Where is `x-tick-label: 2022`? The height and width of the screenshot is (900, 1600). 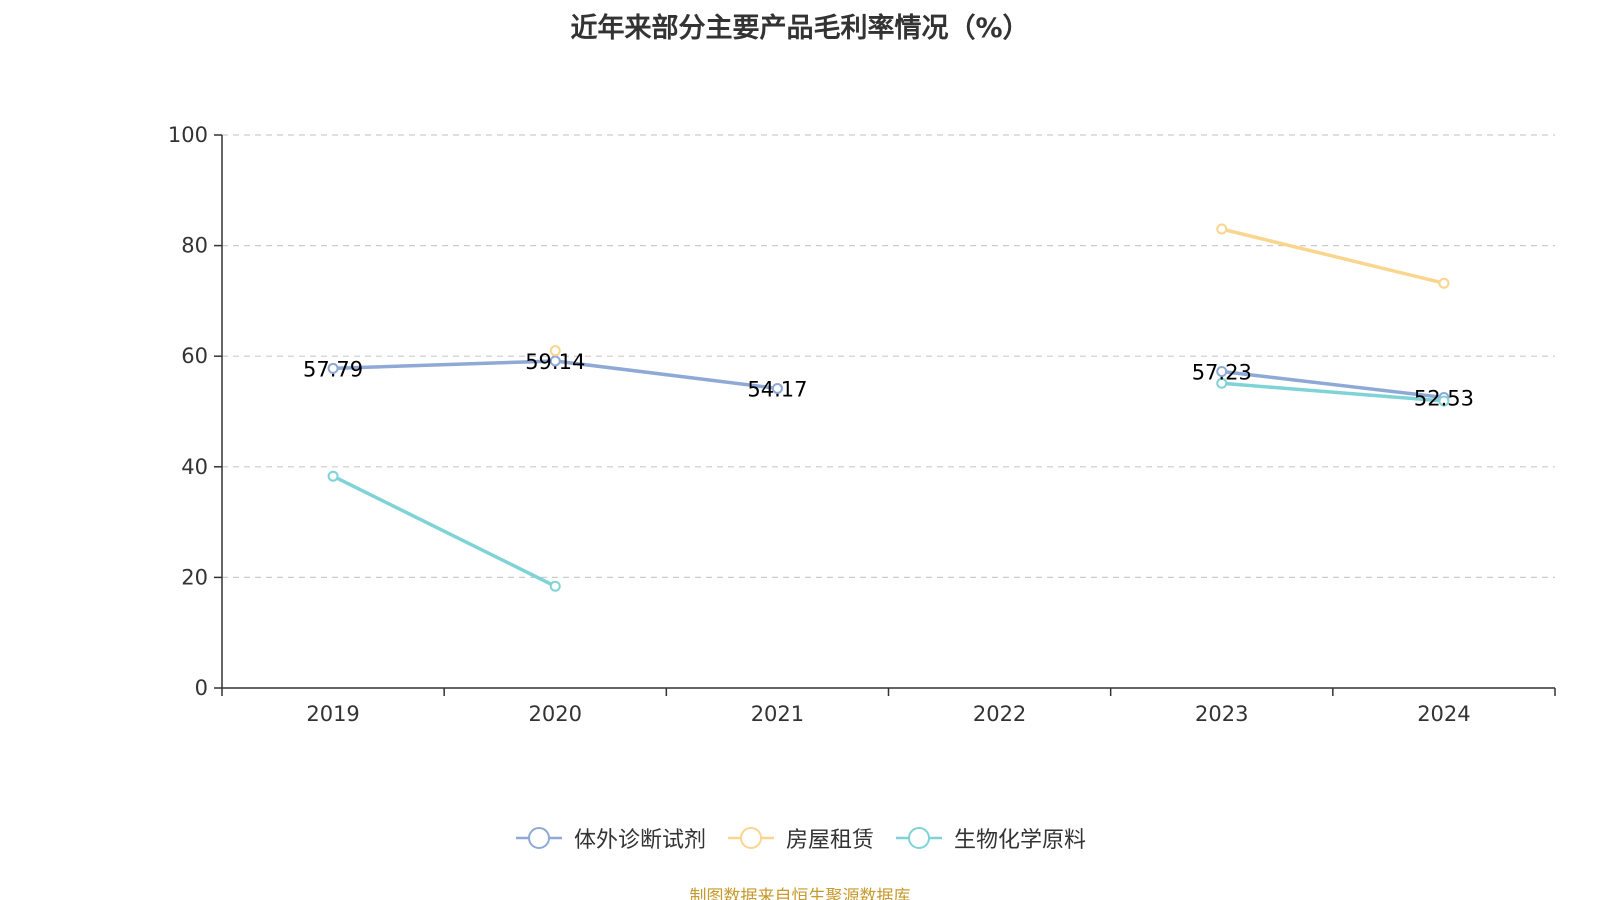
x-tick-label: 2022 is located at coordinates (999, 714).